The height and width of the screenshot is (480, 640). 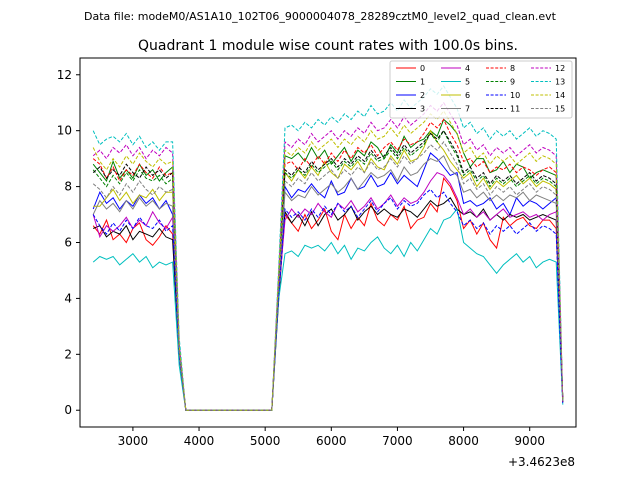 What do you see at coordinates (560, 109) in the screenshot?
I see `legend-label-15: 15` at bounding box center [560, 109].